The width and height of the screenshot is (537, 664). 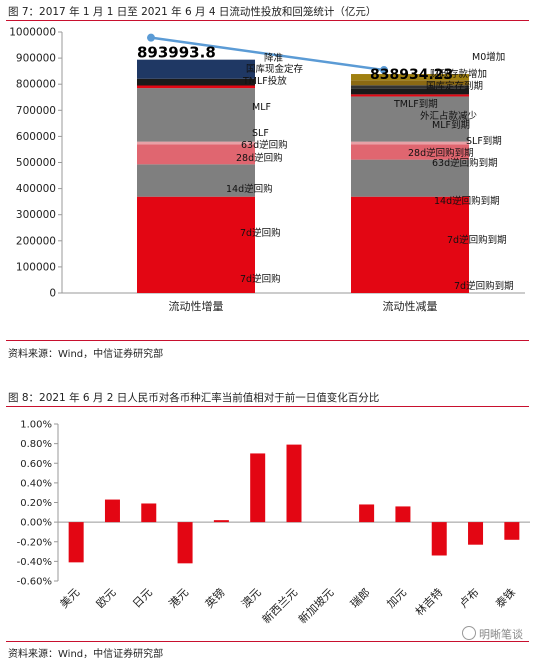 I want to click on segment-annotation: 28d逆回购, so click(x=259, y=158).